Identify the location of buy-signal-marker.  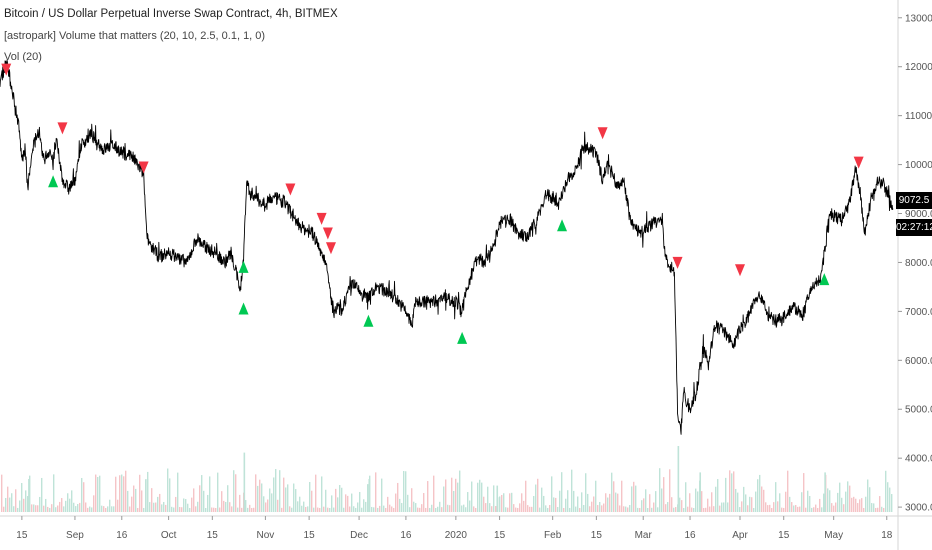
(368, 320).